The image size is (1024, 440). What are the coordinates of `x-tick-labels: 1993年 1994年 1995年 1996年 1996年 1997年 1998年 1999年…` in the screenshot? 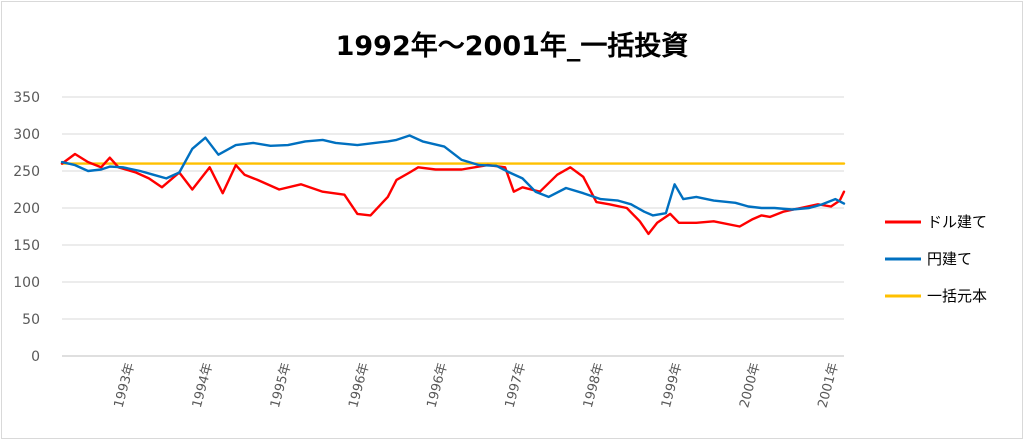 It's located at (477, 385).